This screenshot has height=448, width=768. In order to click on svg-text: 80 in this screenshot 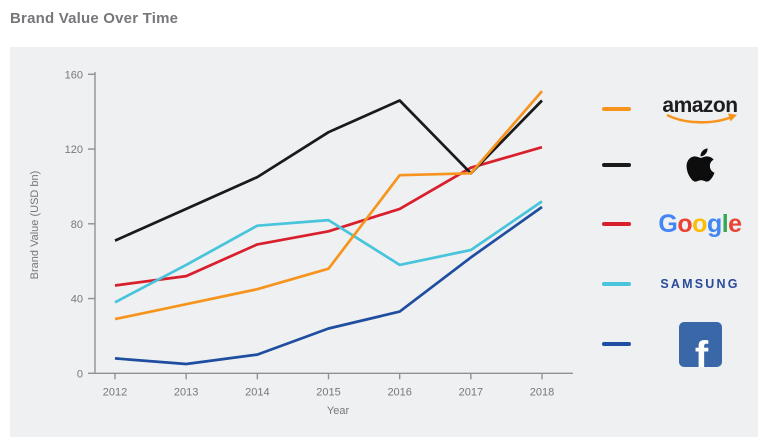, I will do `click(77, 225)`.